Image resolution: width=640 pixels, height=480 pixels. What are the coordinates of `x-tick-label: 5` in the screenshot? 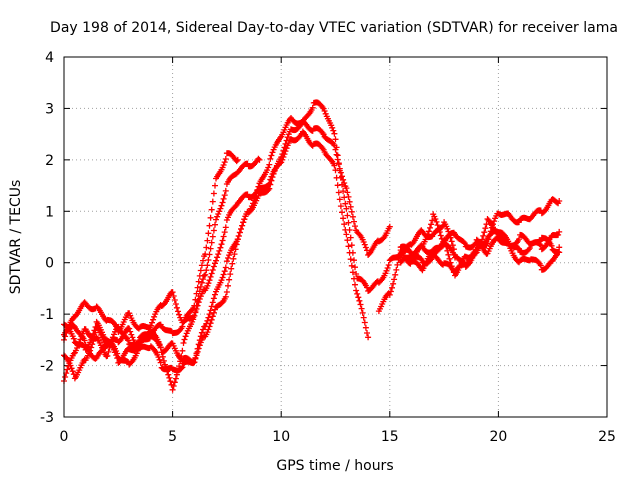 It's located at (172, 437).